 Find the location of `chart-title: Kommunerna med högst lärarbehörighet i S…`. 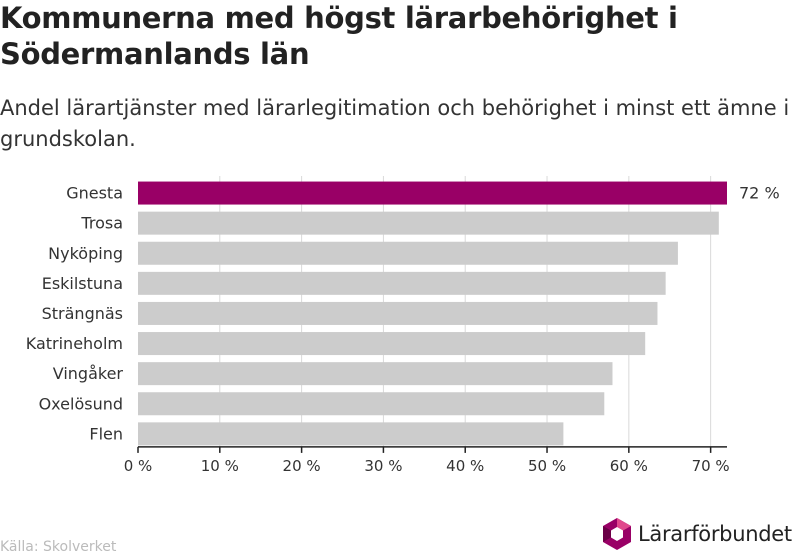

chart-title: Kommunerna med högst lärarbehörighet i S… is located at coordinates (339, 36).